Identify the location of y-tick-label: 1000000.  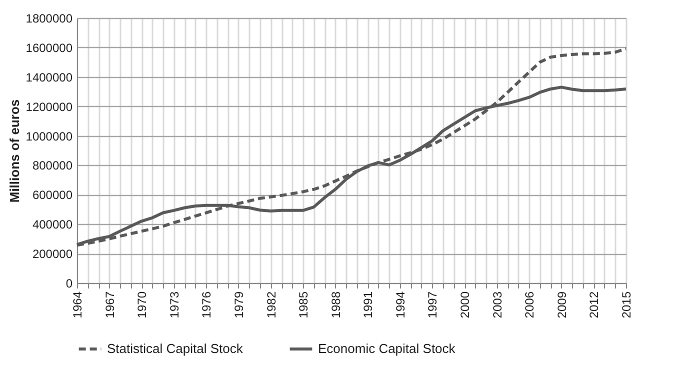
(49, 136).